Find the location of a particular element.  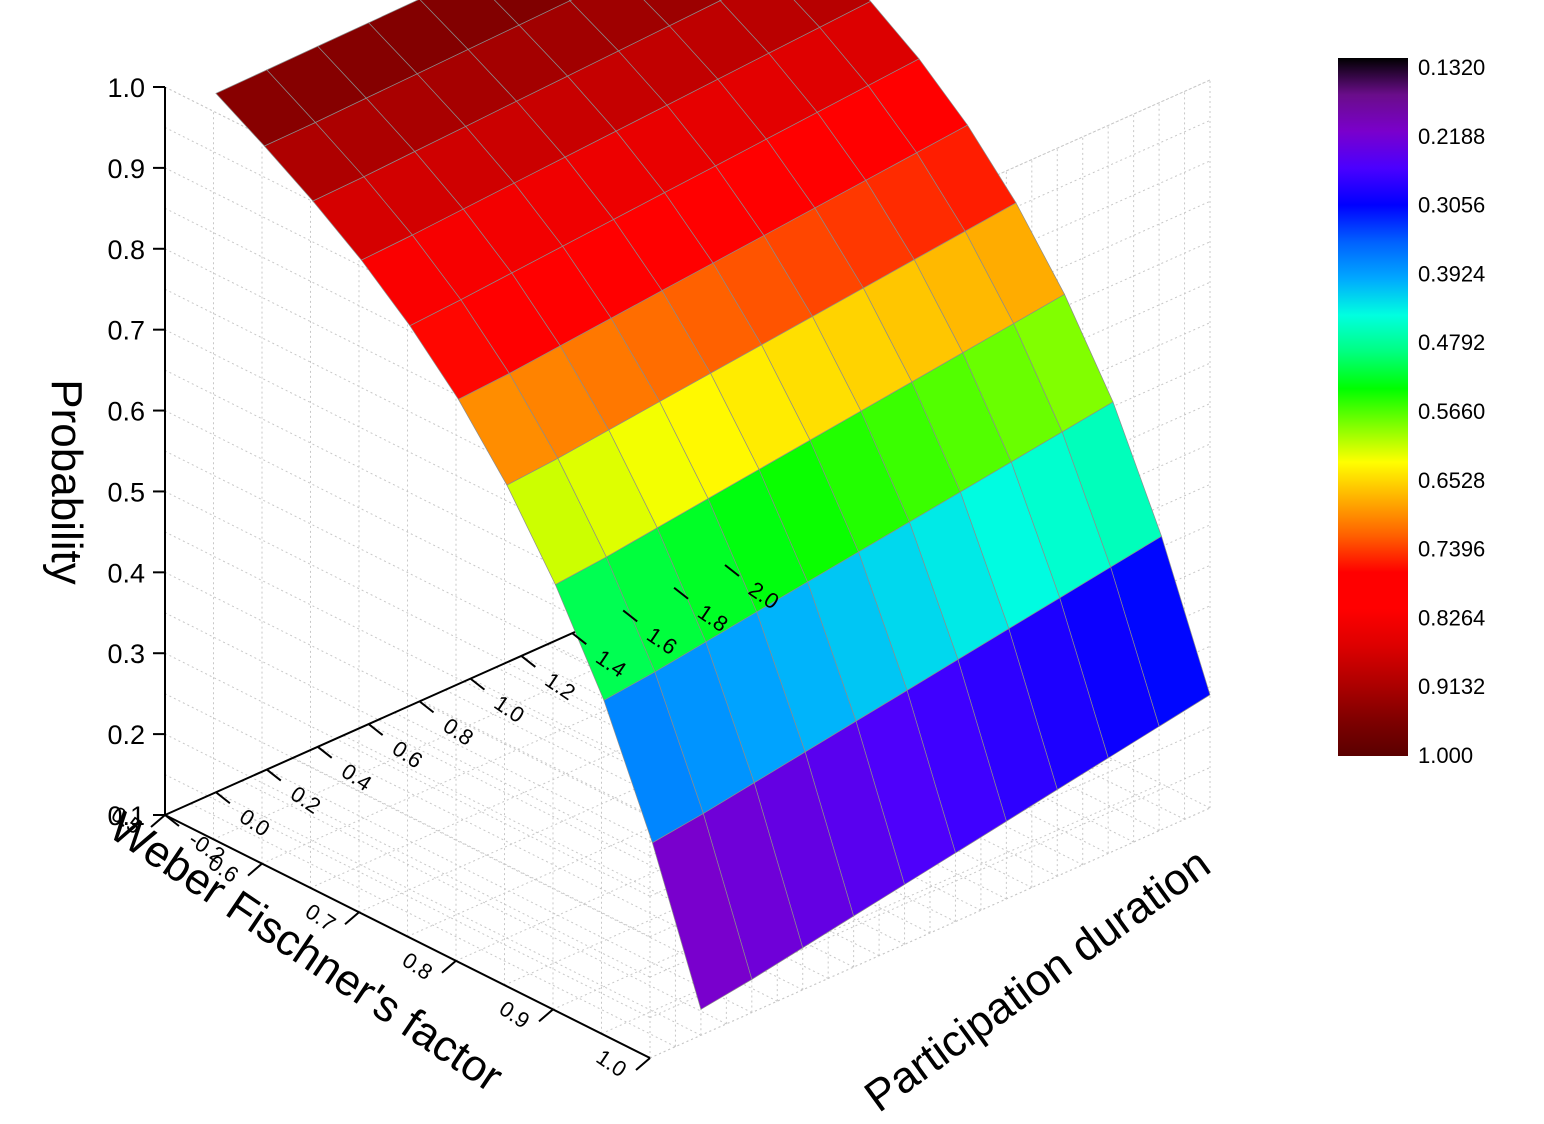

colorbar-label: 0.4792 is located at coordinates (1451, 342).